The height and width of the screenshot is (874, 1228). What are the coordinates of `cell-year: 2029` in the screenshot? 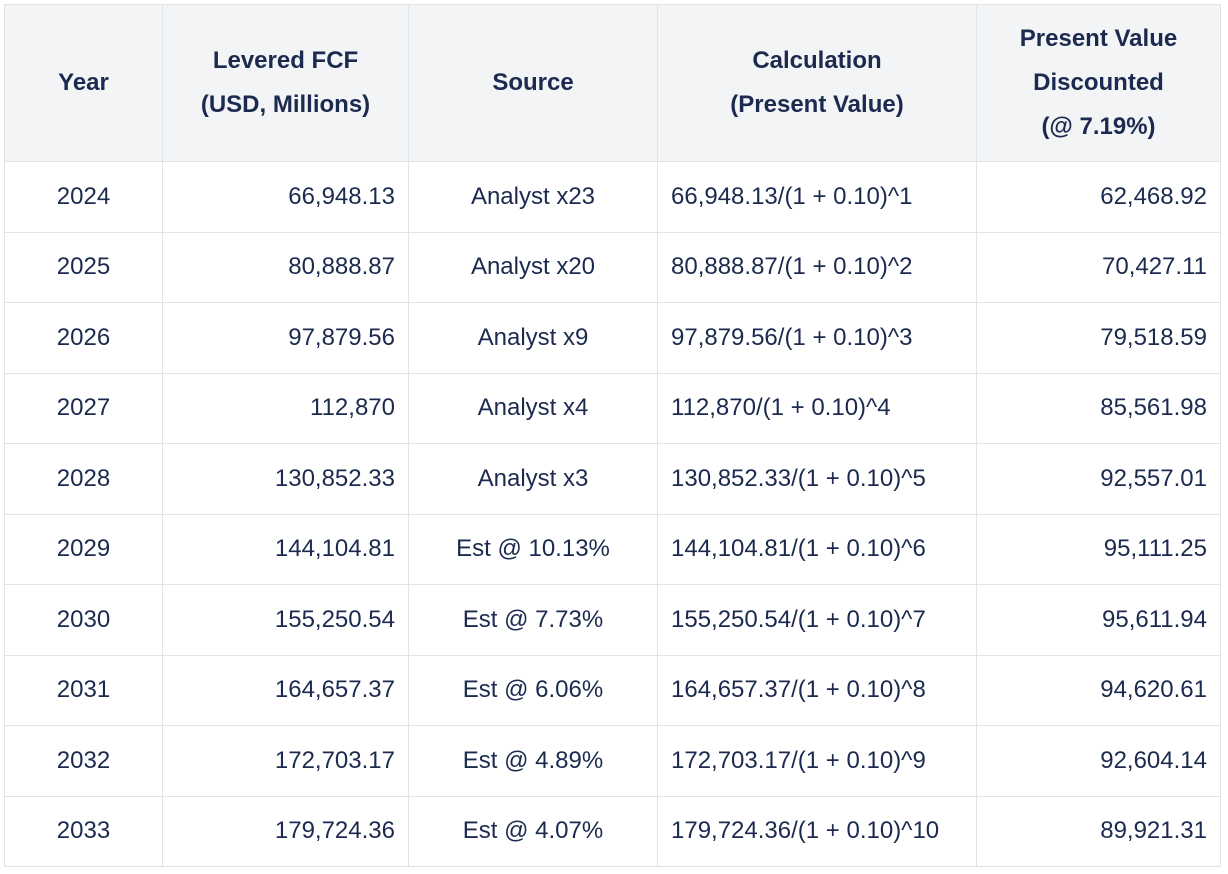 It's located at (83, 549).